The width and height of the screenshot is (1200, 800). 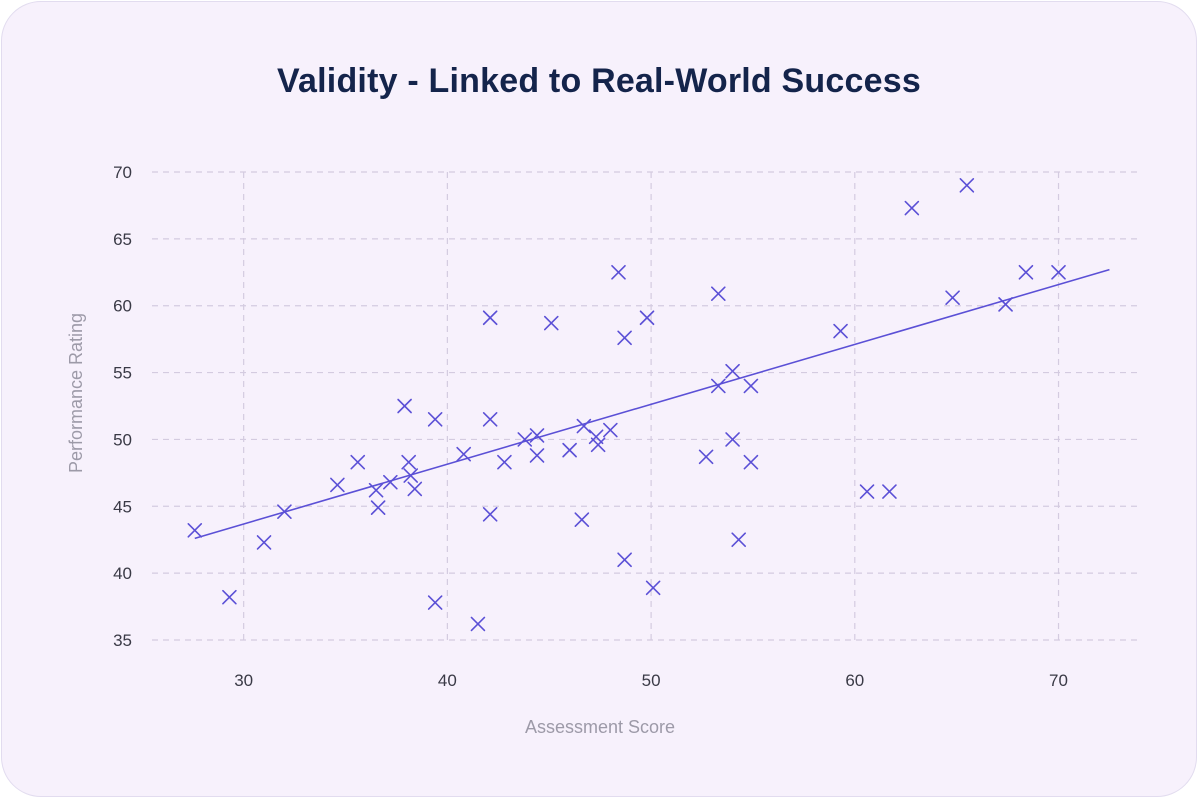 I want to click on y-tick-label: 60, so click(x=122, y=306).